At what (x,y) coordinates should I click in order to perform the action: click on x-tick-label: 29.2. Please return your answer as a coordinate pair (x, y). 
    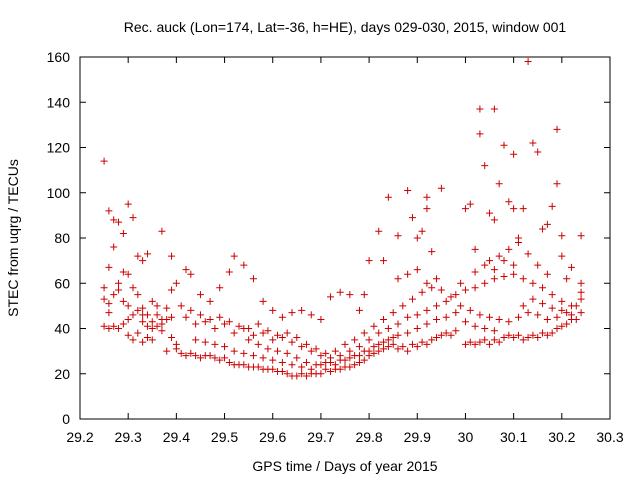
    Looking at the image, I should click on (79, 437).